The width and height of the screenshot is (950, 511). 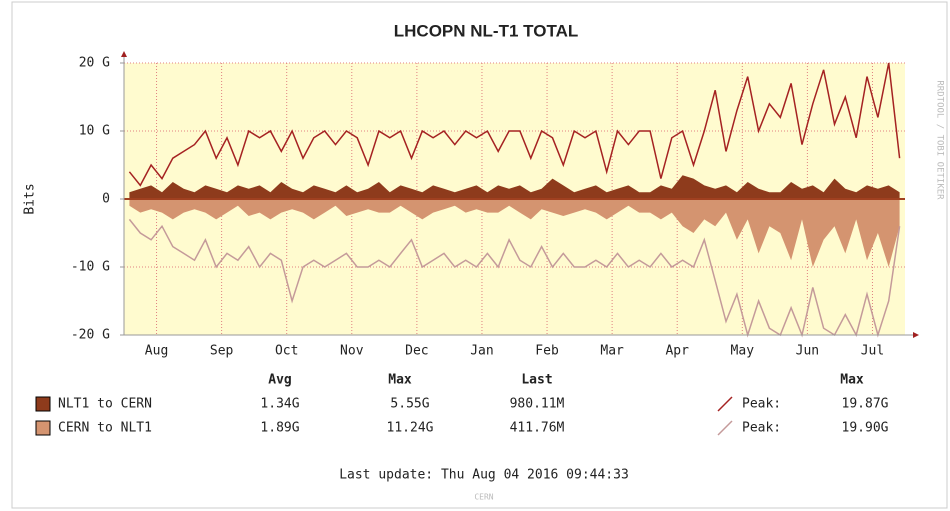 I want to click on x-tick-label: Jun, so click(x=807, y=351).